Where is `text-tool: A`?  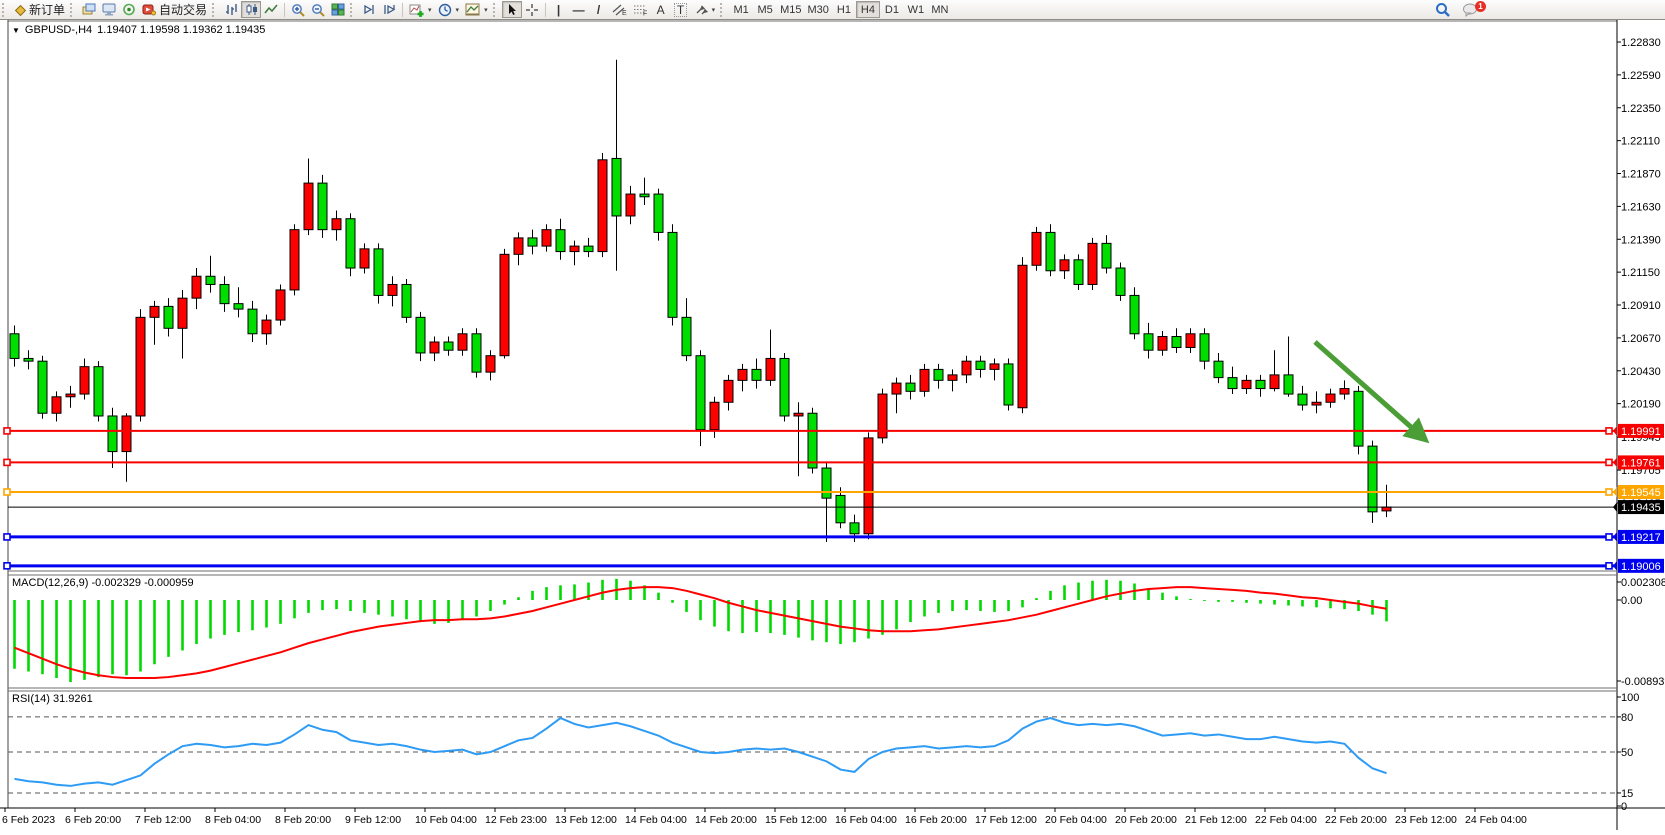 text-tool: A is located at coordinates (661, 9).